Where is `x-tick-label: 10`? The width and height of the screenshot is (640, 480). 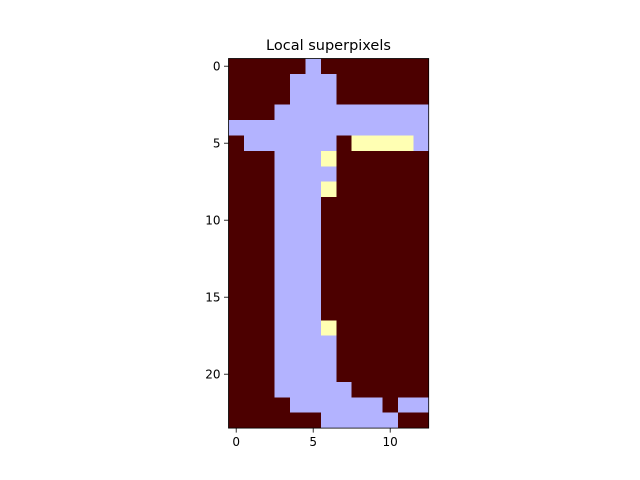
x-tick-label: 10 is located at coordinates (390, 442).